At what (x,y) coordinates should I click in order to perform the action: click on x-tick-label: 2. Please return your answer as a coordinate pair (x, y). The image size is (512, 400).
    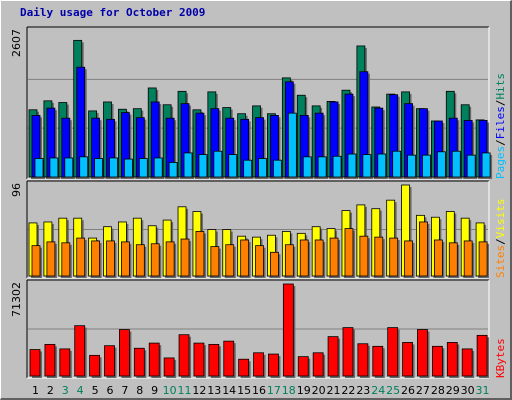
    Looking at the image, I should click on (50, 390).